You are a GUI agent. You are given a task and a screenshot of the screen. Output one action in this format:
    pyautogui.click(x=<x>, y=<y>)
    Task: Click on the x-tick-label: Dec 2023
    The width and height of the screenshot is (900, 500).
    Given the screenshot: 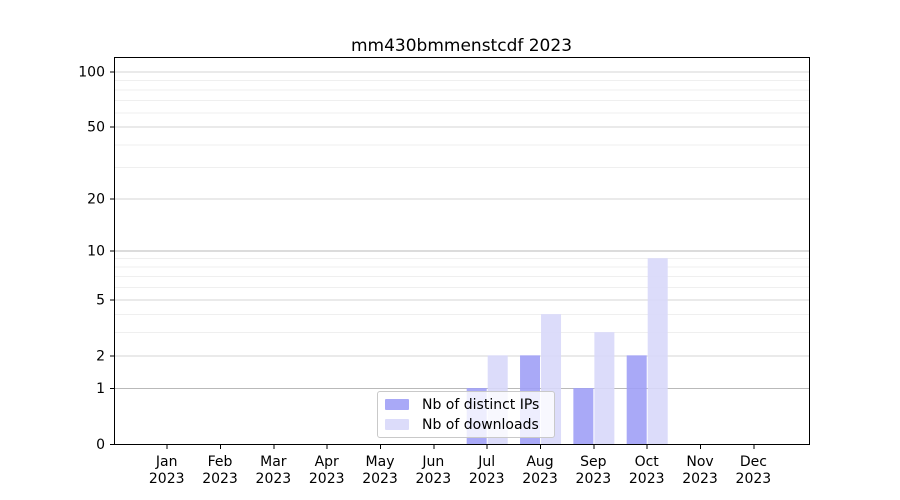 What is the action you would take?
    pyautogui.click(x=754, y=470)
    